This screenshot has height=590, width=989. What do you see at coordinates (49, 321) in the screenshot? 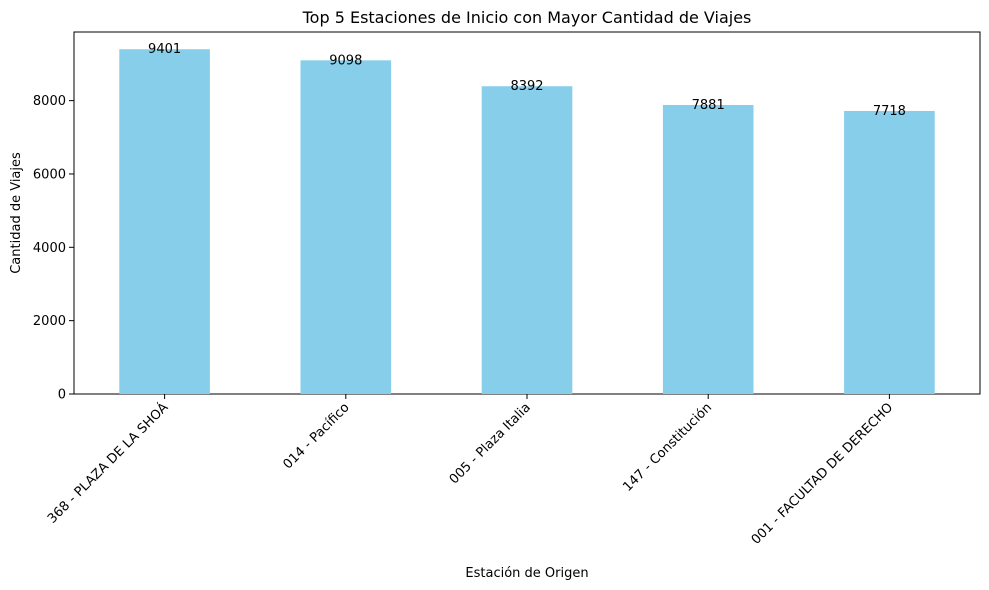
I see `y-tick-label: 2000` at bounding box center [49, 321].